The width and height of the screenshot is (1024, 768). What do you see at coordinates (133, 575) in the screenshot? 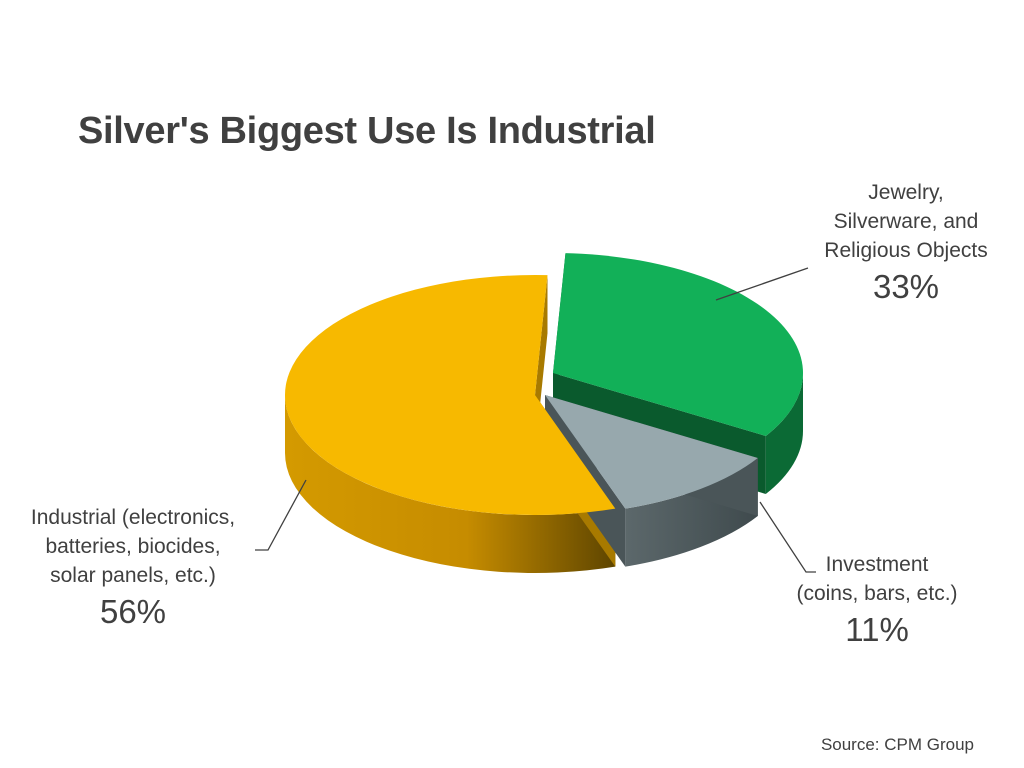
I see `slice-label-industrial-line-3: solar panels, etc.)` at bounding box center [133, 575].